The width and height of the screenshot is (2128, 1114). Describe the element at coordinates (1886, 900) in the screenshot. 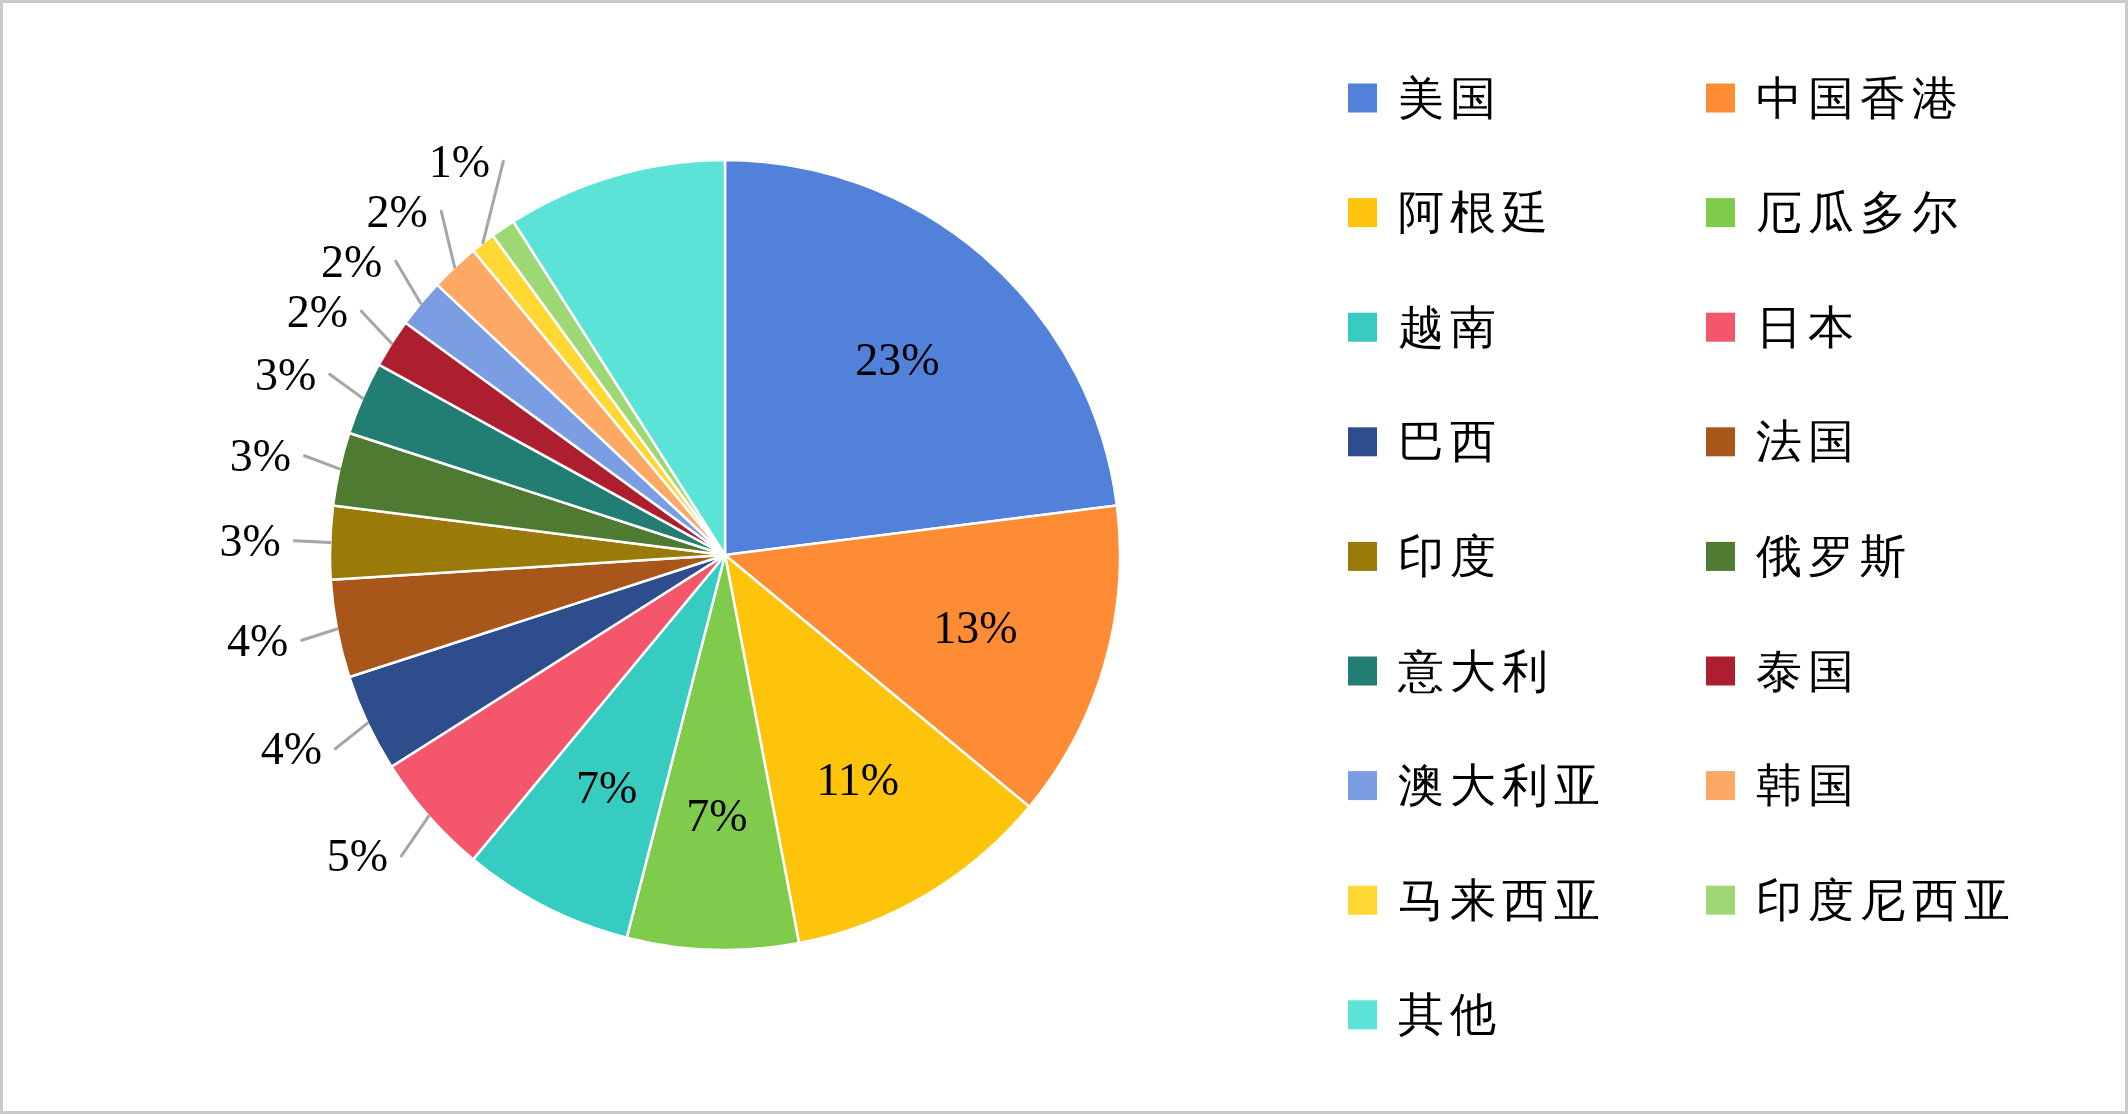

I see `legend-label: 印度尼西亚` at that location.